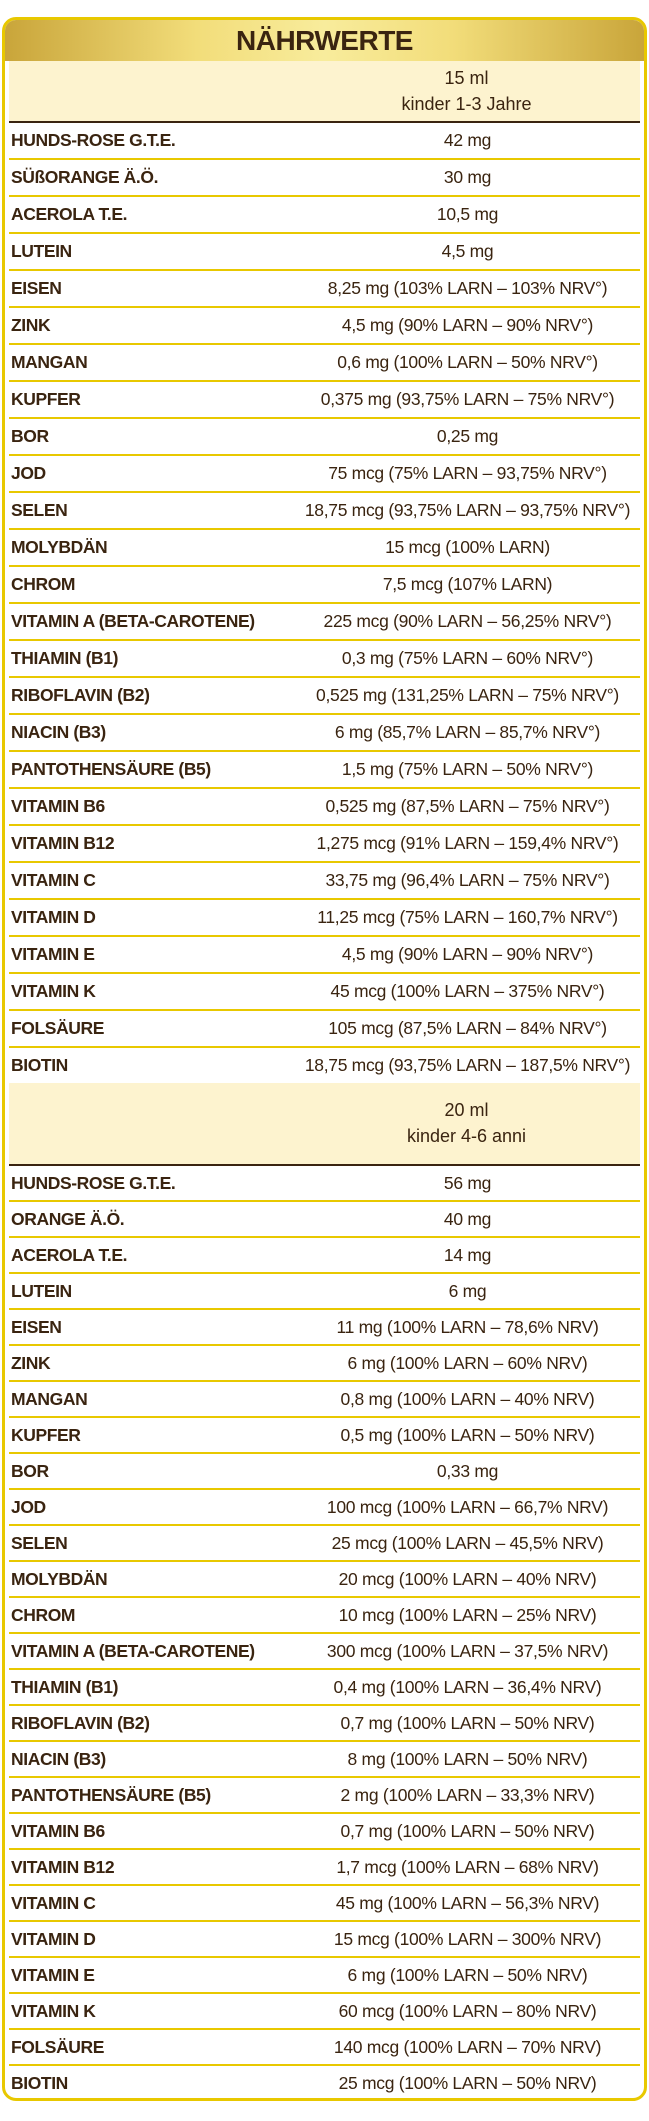  What do you see at coordinates (467, 1398) in the screenshot?
I see `nutrient-value: 0,8 mg (100% LARN – 40% NRV)` at bounding box center [467, 1398].